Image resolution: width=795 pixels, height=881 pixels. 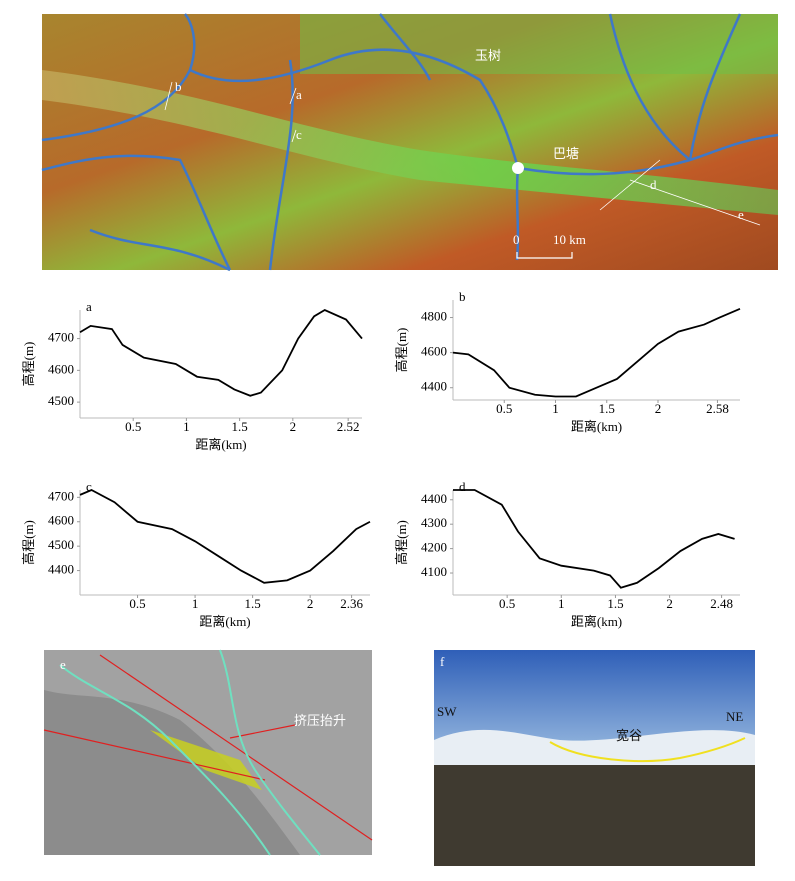 I want to click on map-label: 玉树, so click(x=488, y=55).